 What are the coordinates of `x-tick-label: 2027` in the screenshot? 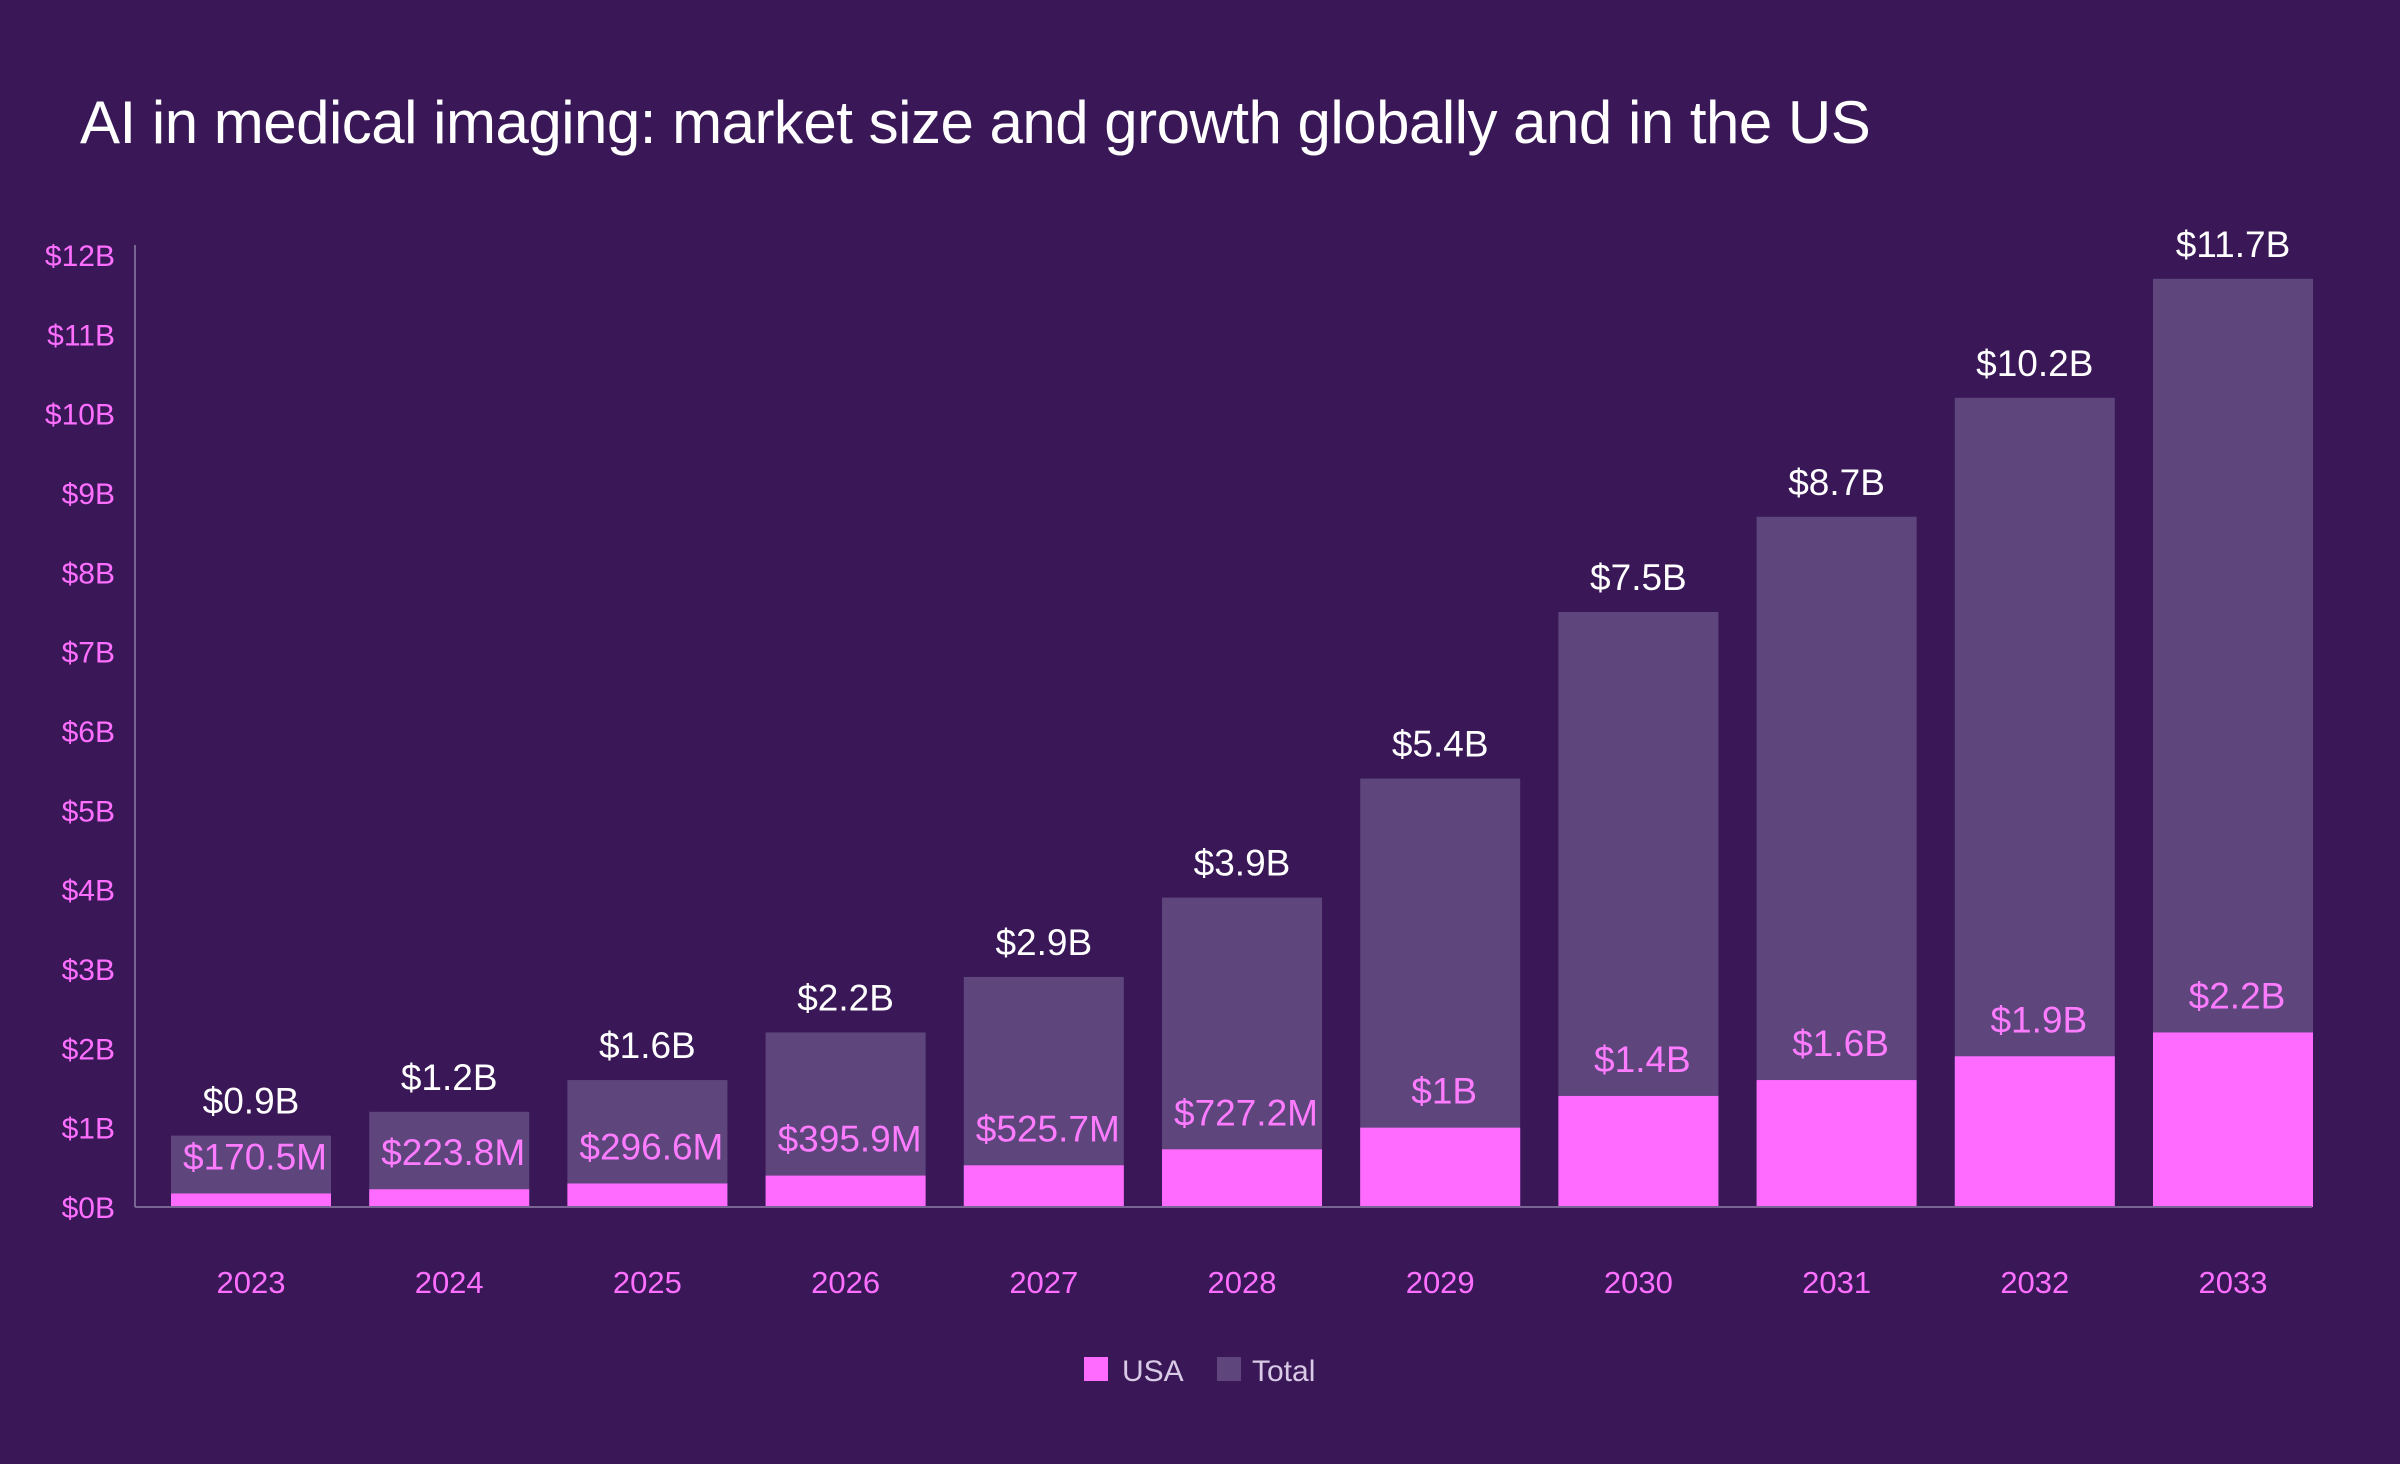 It's located at (1043, 1282).